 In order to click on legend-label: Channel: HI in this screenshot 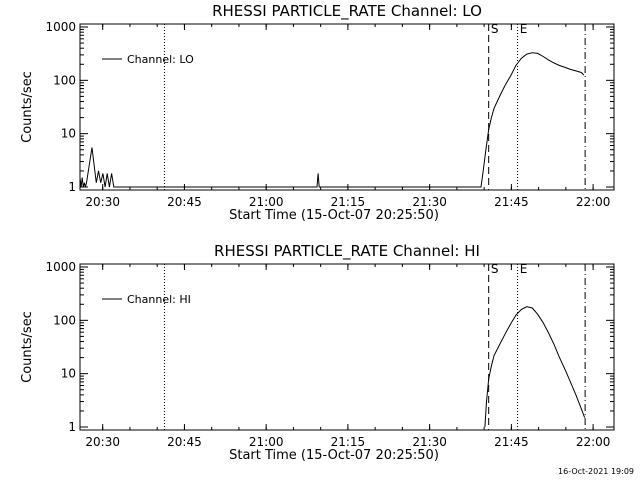, I will do `click(159, 299)`.